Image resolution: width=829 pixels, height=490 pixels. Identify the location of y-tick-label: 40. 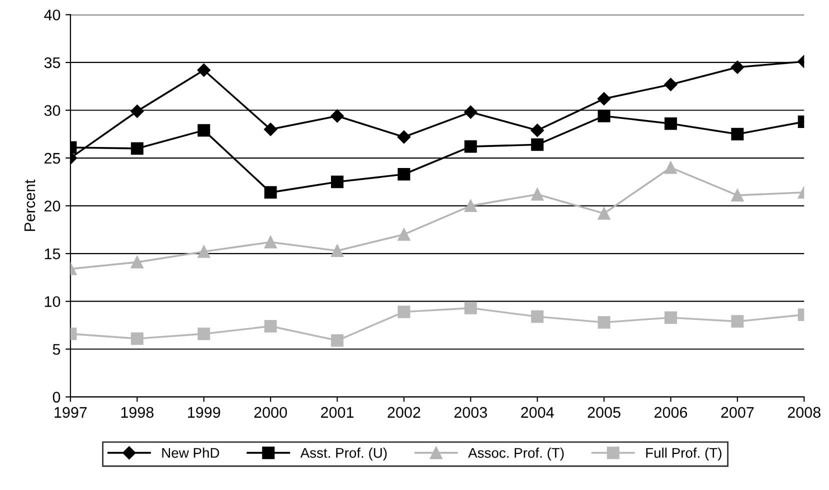
(52, 15).